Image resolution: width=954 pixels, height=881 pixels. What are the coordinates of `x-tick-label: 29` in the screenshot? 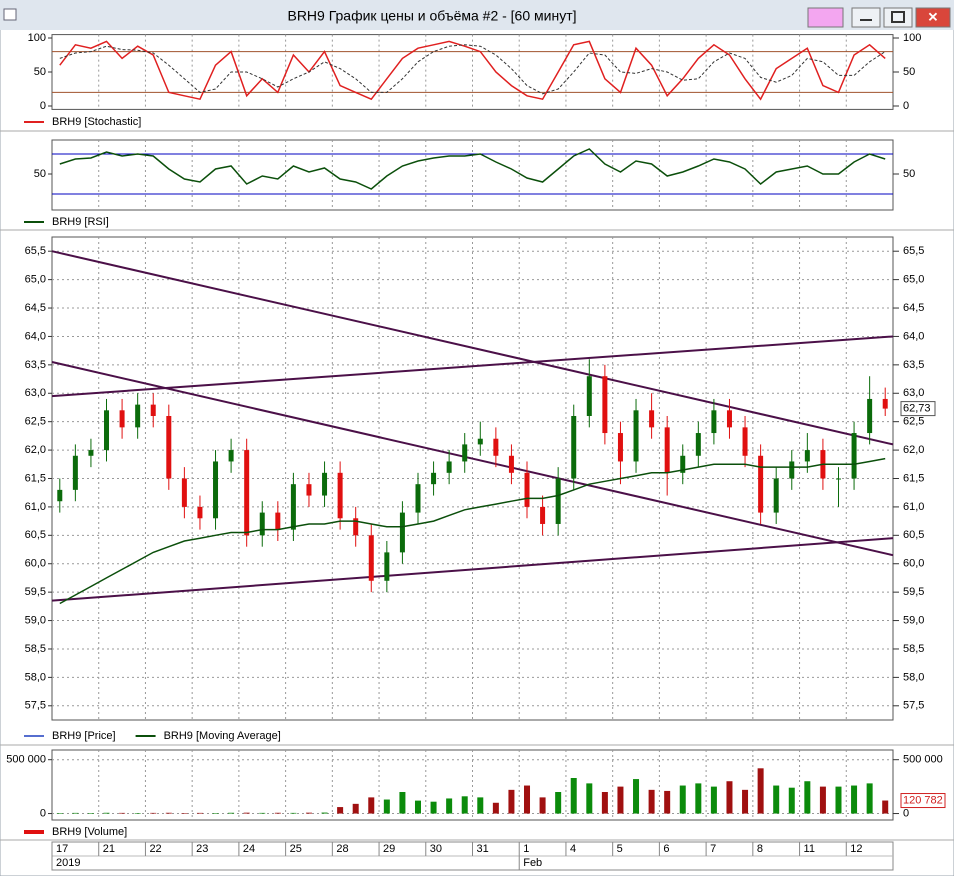 It's located at (389, 849).